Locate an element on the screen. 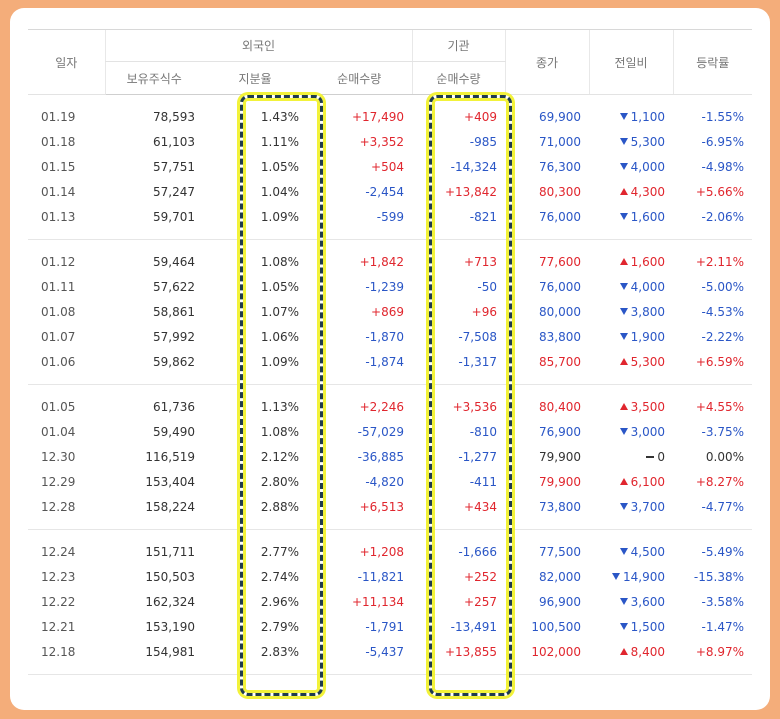  date-cell: 01.04 is located at coordinates (66, 432).